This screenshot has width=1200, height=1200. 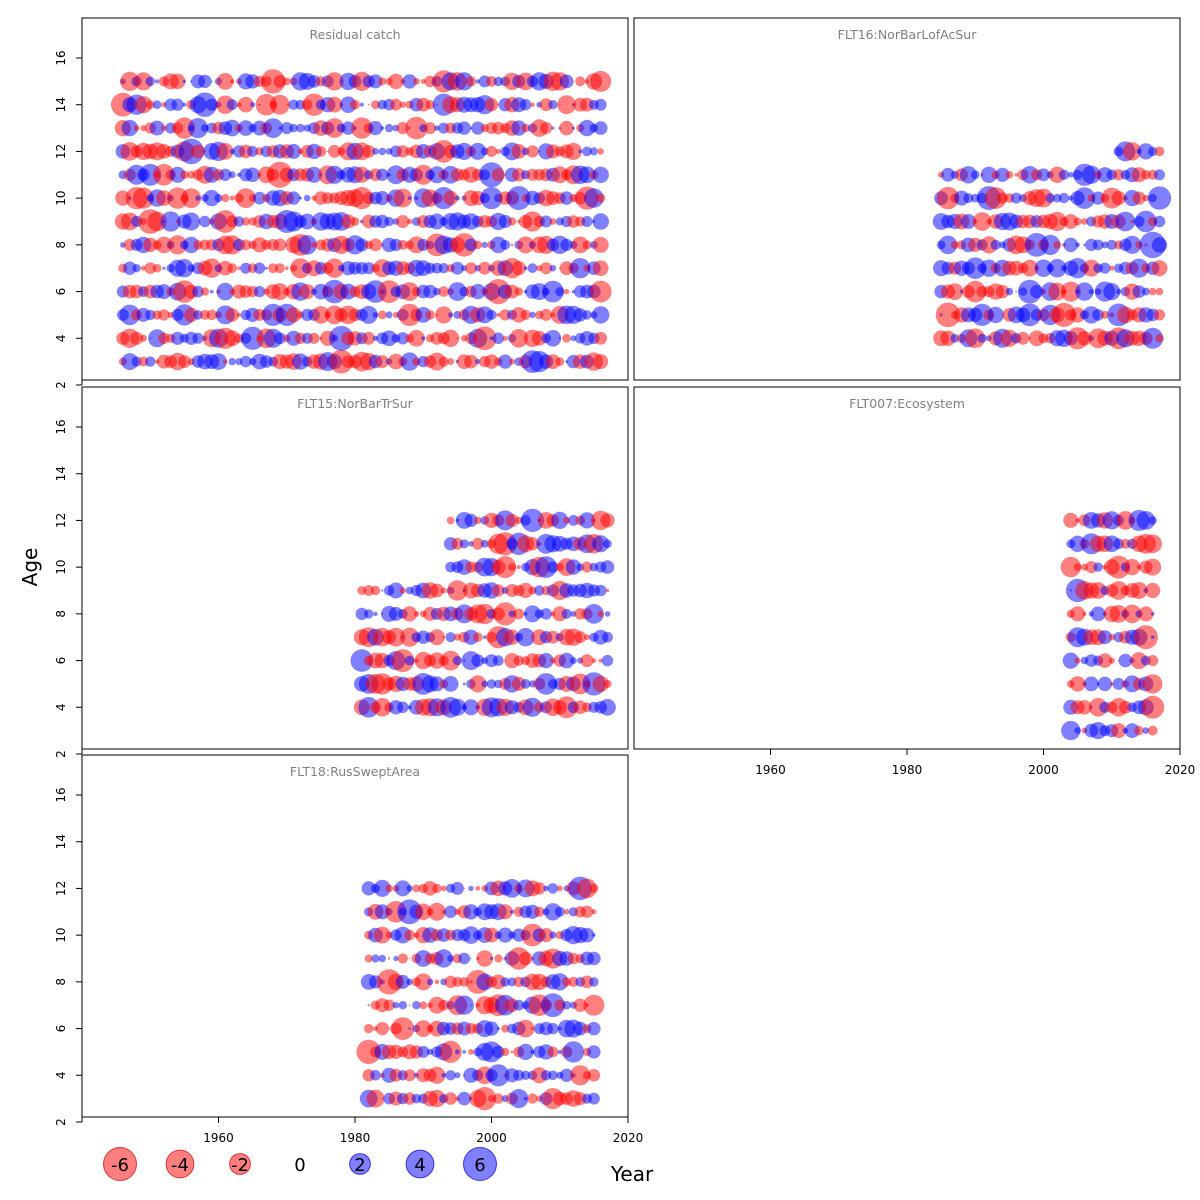 I want to click on y-tick-label: 14, so click(x=61, y=473).